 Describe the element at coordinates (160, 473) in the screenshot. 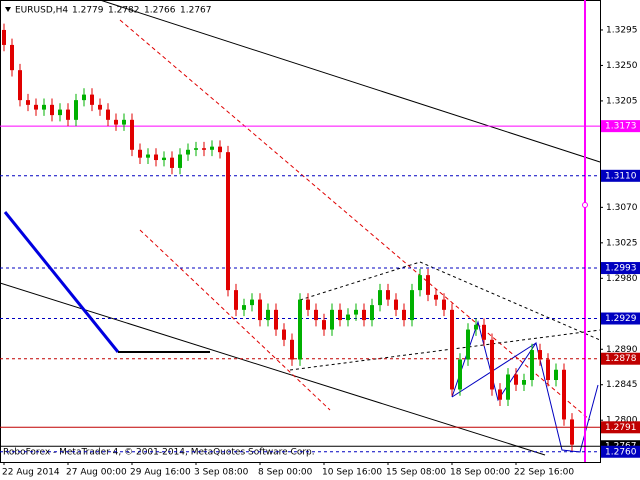

I see `x-tick-label: 29 Aug 16:00` at that location.